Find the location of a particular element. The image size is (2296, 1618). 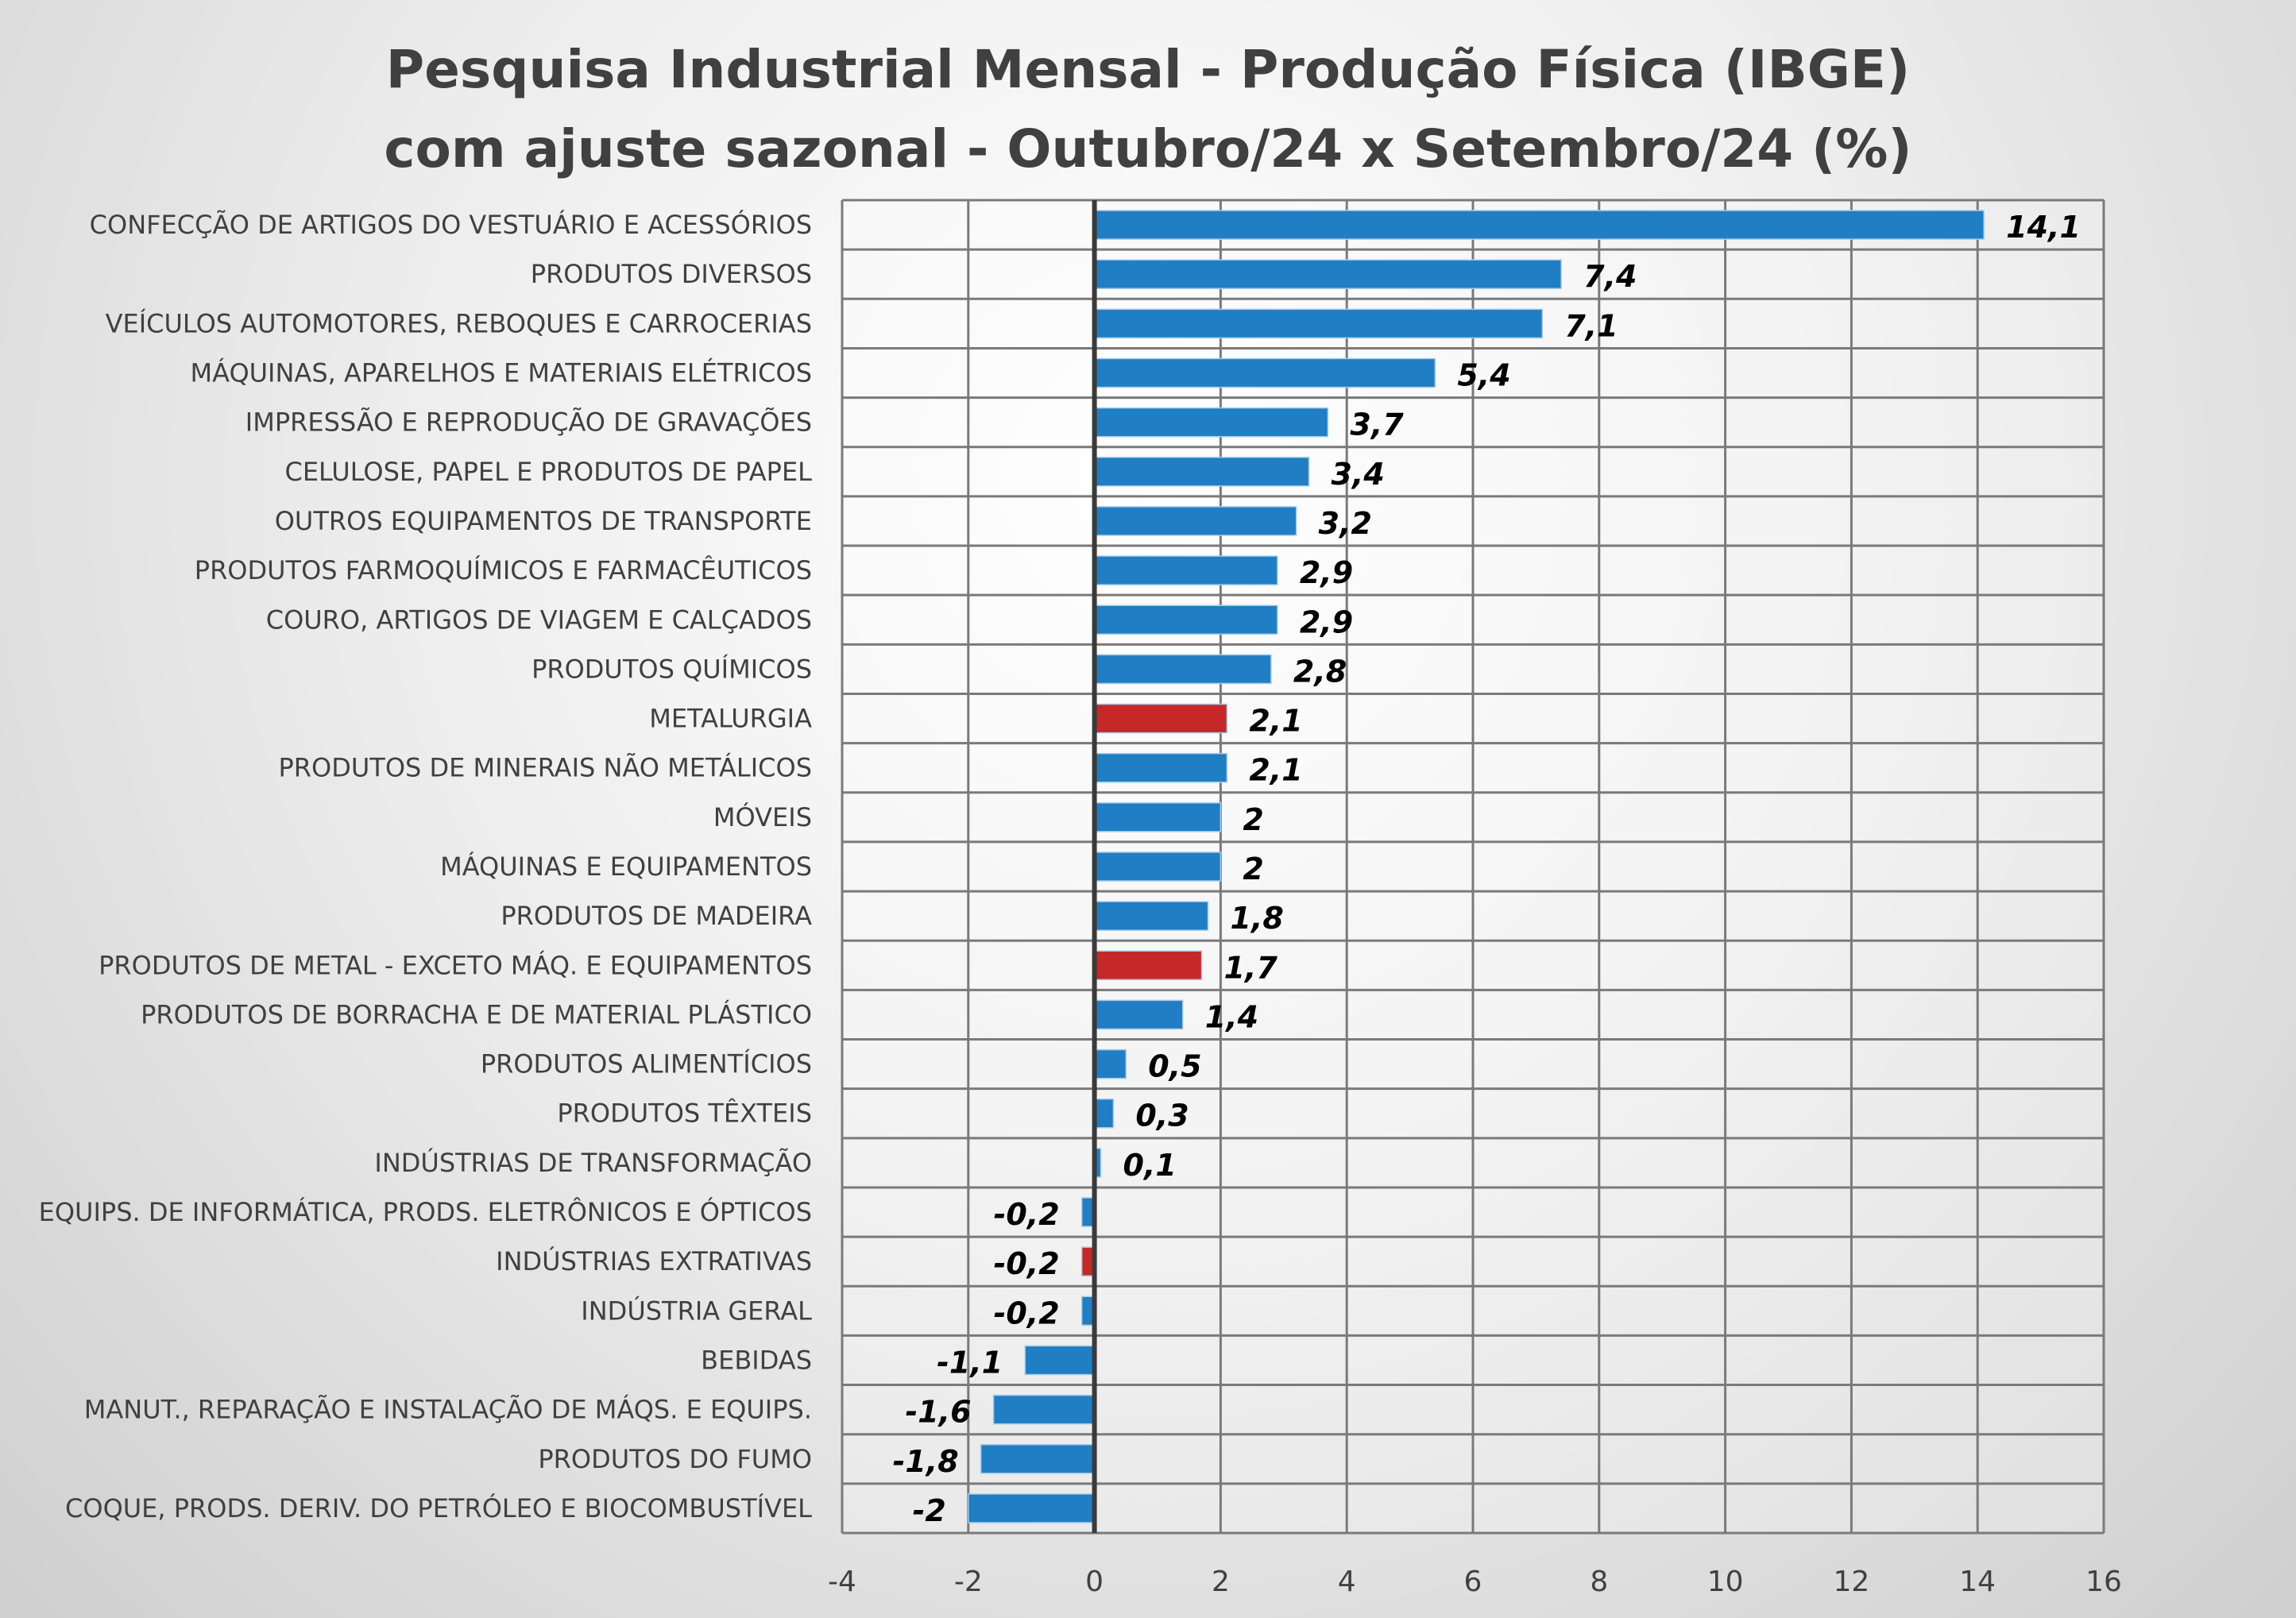

data-label: -2 is located at coordinates (929, 1510).